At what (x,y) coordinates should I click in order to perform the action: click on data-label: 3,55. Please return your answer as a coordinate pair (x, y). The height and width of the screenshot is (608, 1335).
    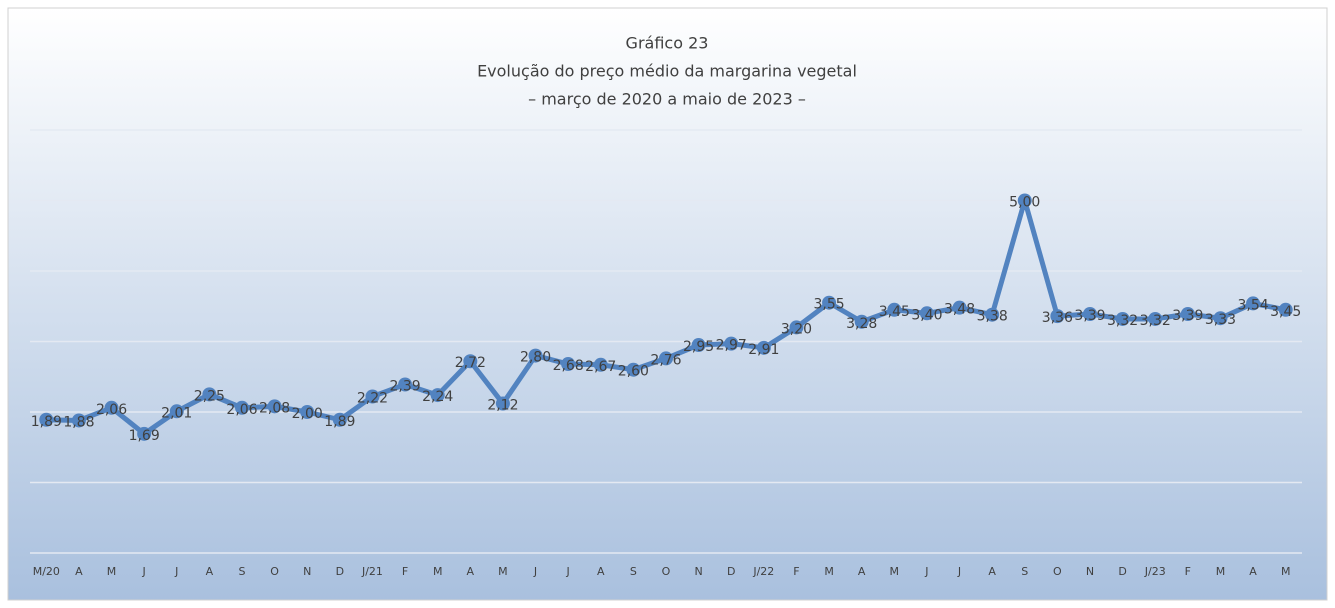
    Looking at the image, I should click on (828, 305).